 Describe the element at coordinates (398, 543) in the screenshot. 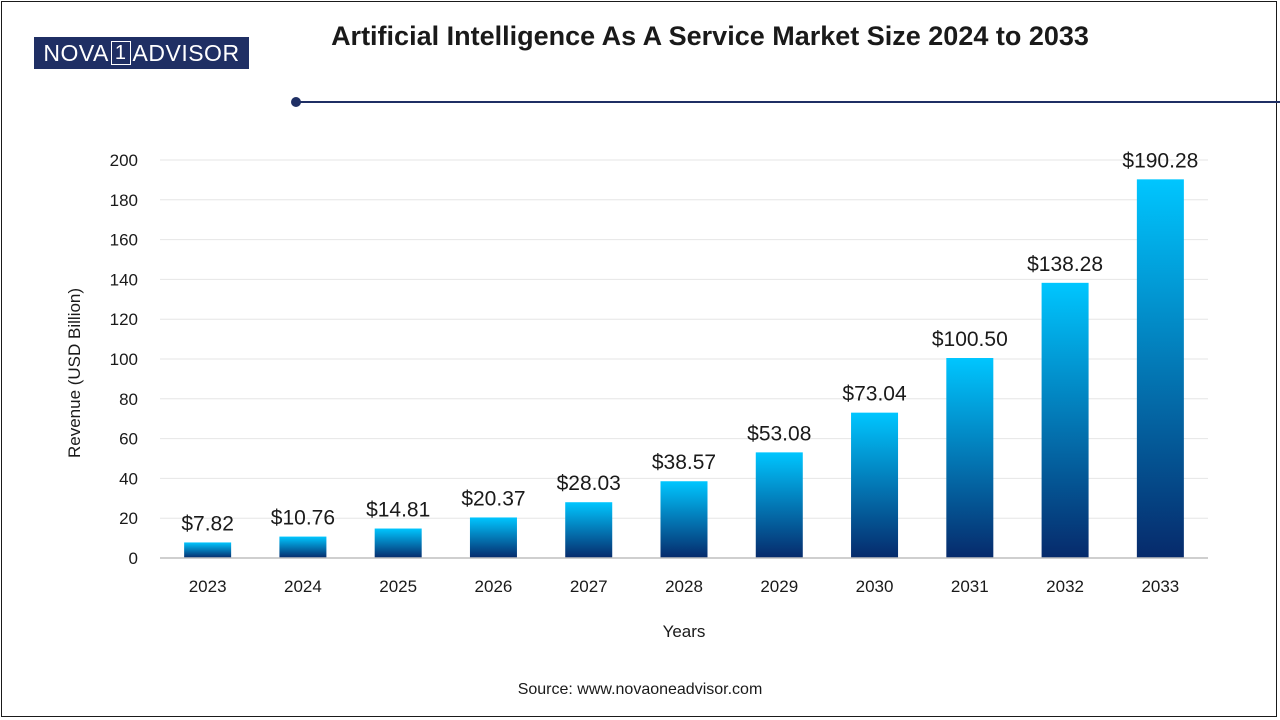

I see `bar-2025` at that location.